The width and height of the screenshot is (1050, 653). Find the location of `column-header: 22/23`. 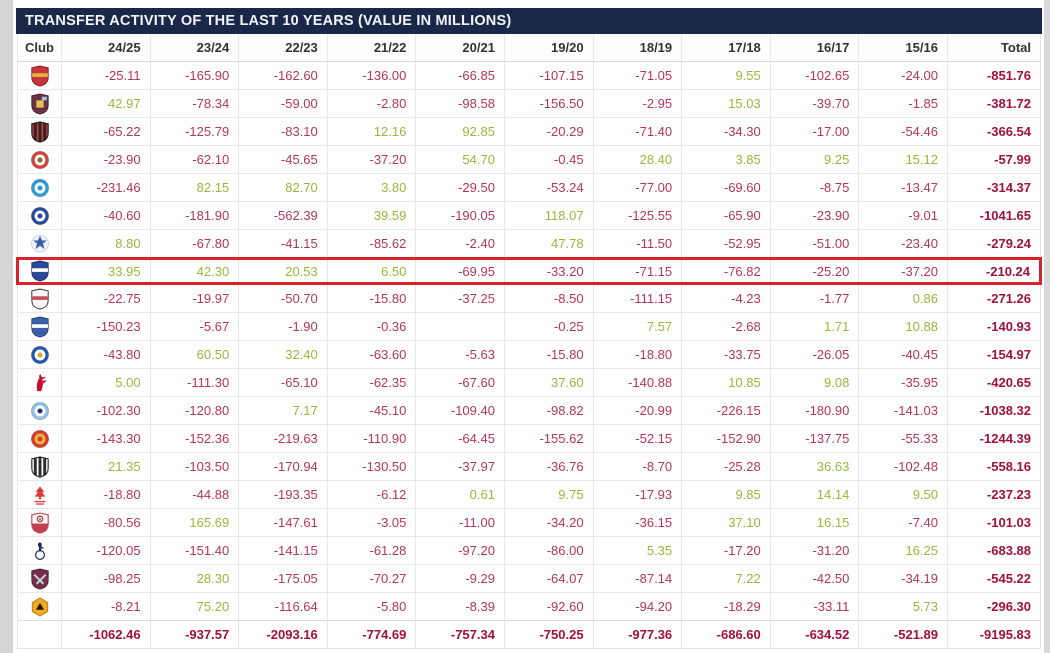

column-header: 22/23 is located at coordinates (283, 48).